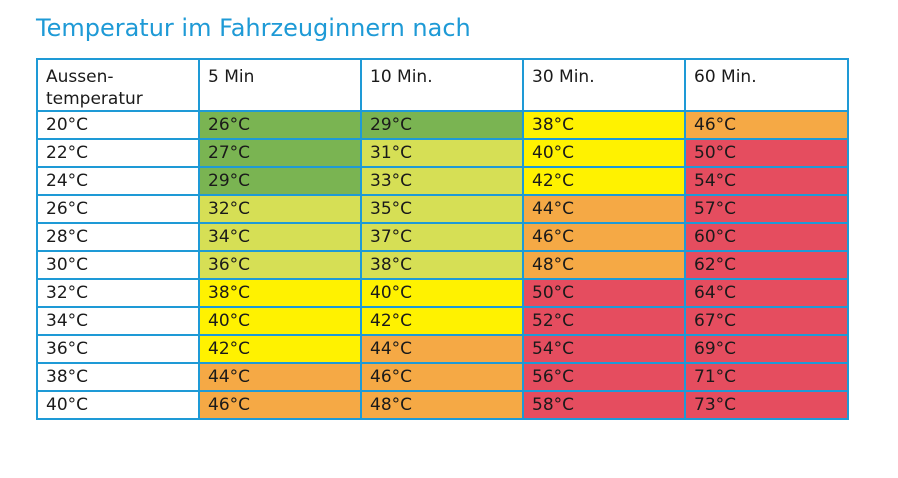 The image size is (898, 478). I want to click on outside-temperature-cell: 34°C, so click(118, 321).